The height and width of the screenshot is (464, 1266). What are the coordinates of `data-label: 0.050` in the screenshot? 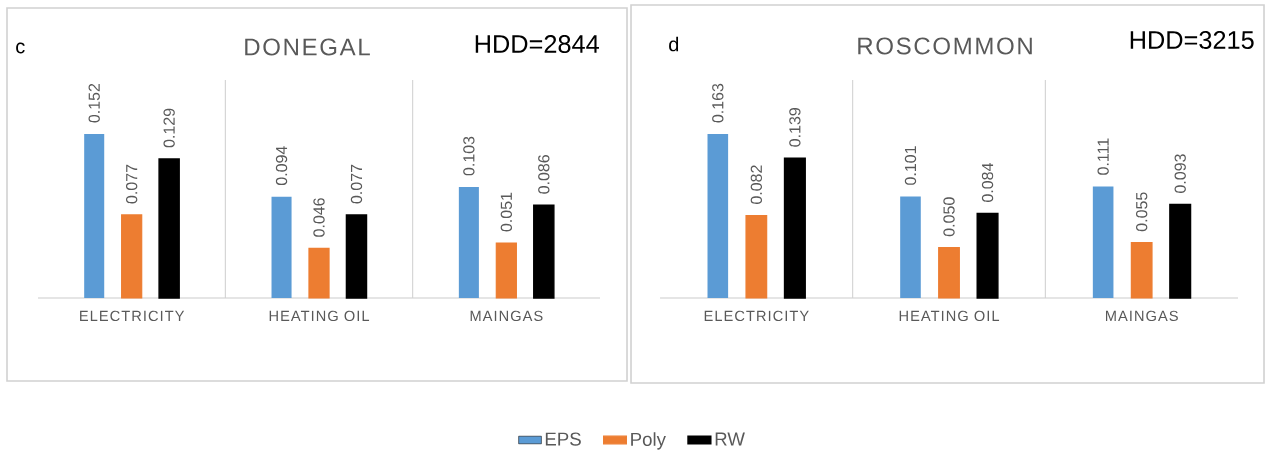 It's located at (949, 217).